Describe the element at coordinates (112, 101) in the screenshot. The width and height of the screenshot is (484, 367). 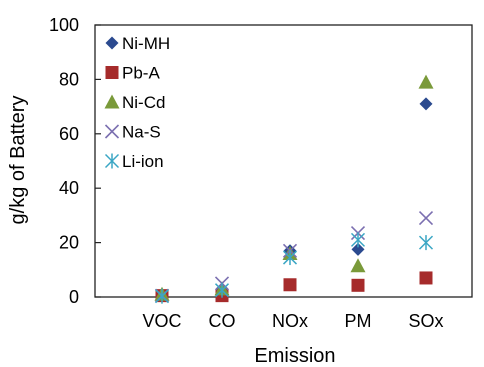
I see `legend-marker-ni-cd` at that location.